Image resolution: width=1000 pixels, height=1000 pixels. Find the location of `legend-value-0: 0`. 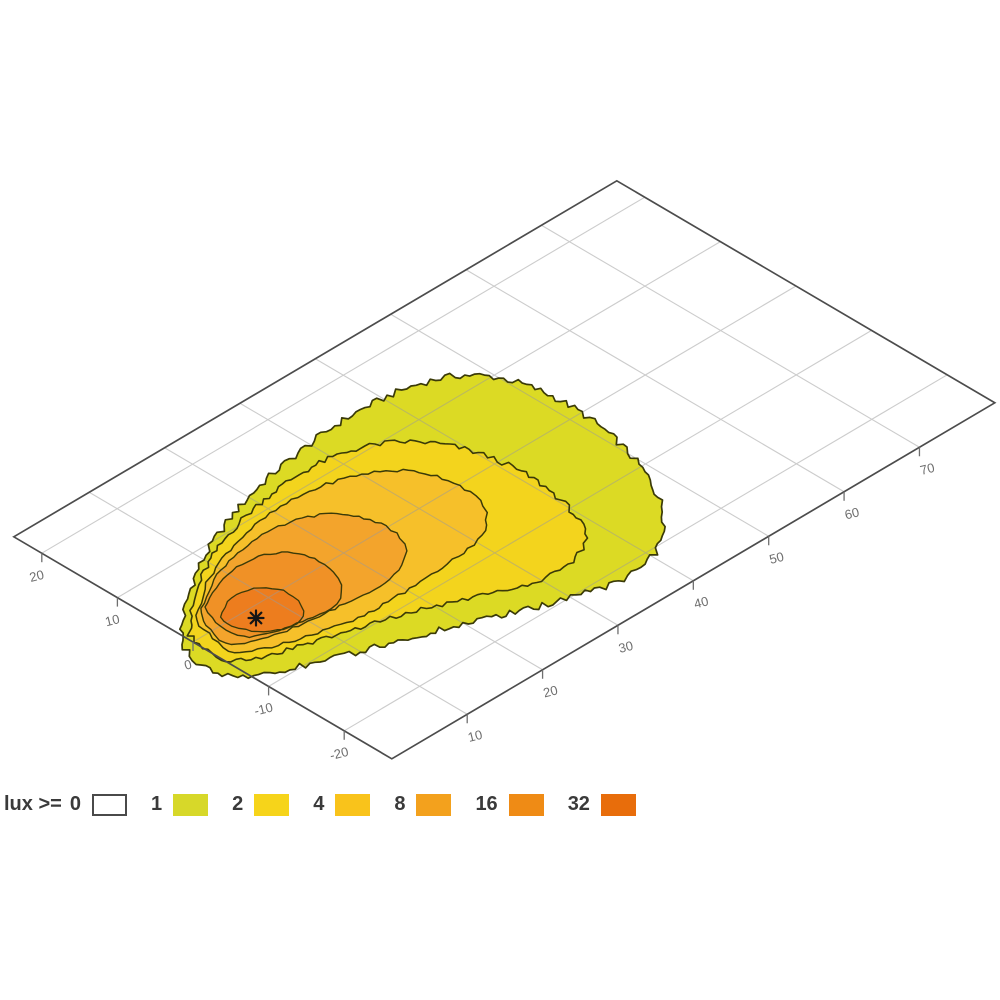

legend-value-0: 0 is located at coordinates (75, 804).